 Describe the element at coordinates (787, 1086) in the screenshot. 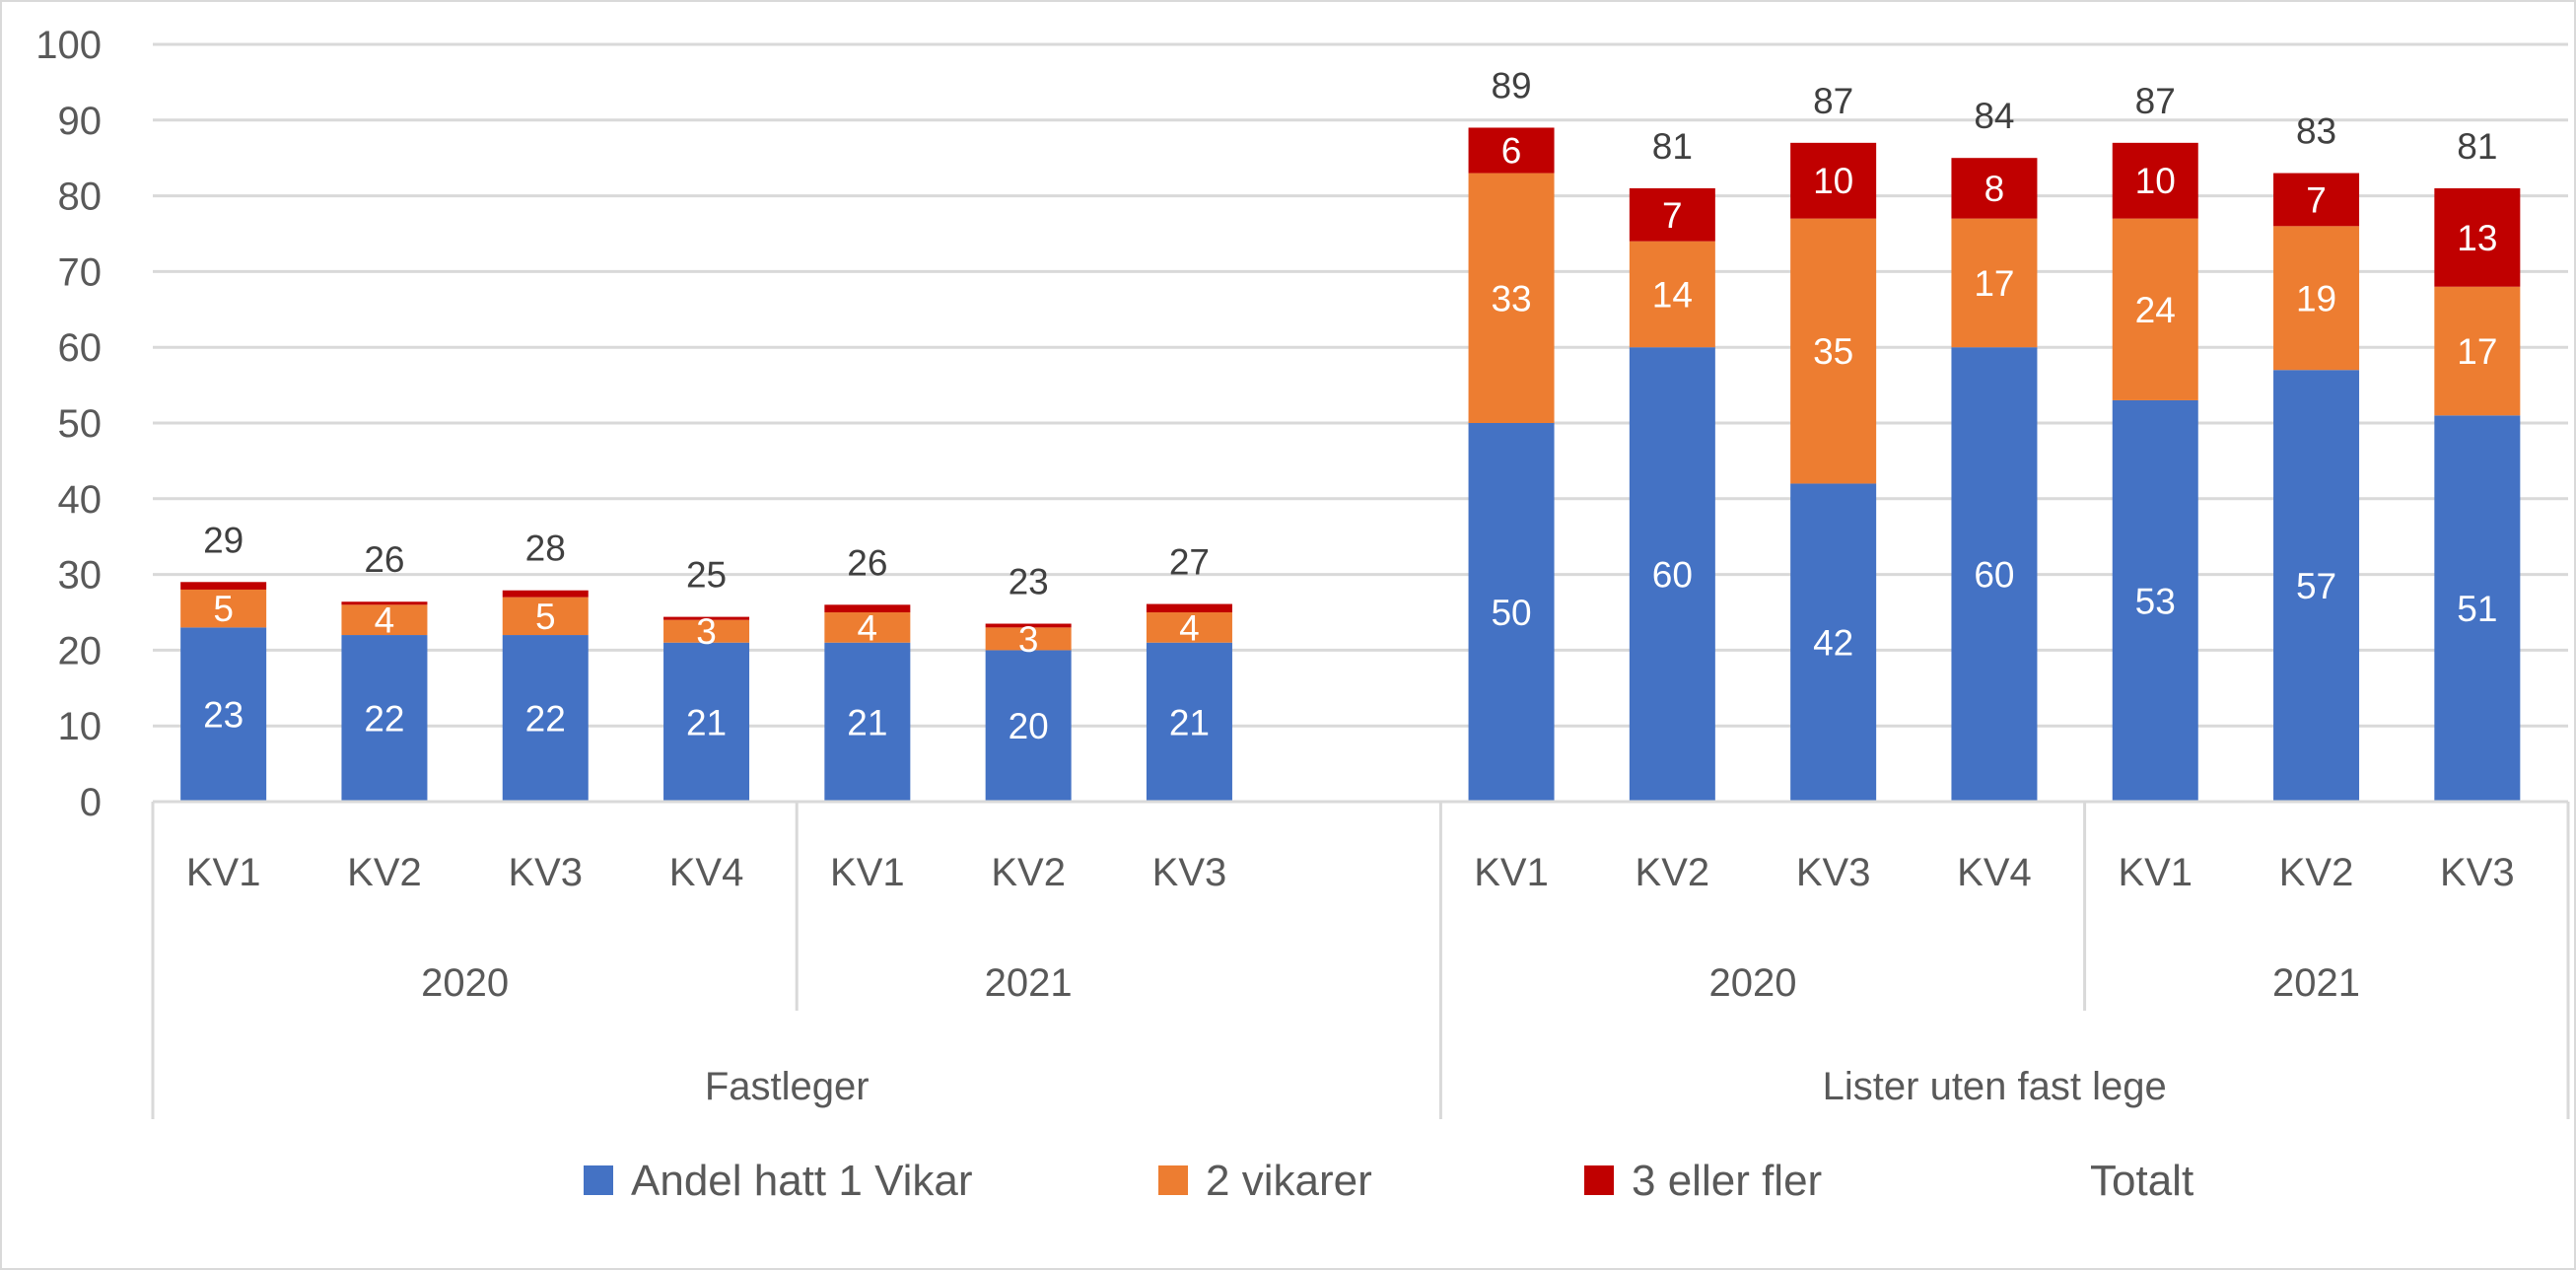

I see `group-label: Fastleger` at that location.